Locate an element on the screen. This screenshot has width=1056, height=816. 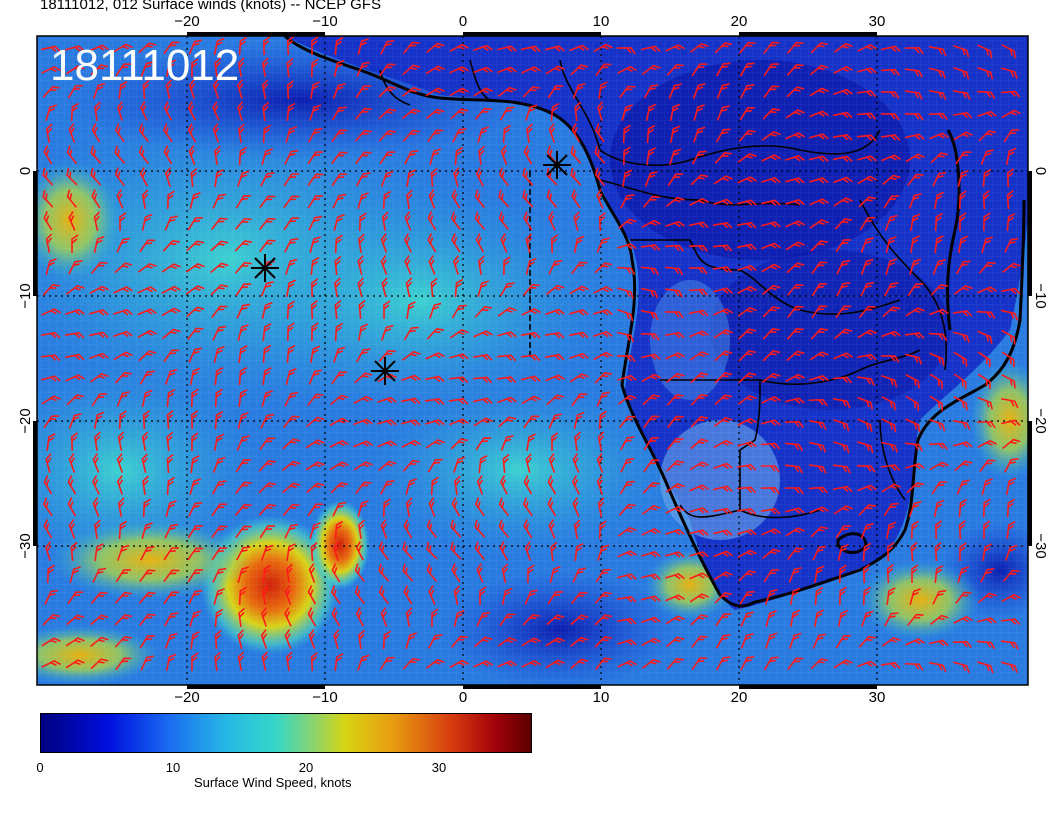
lat-tick-label: −20 is located at coordinates (1040, 420).